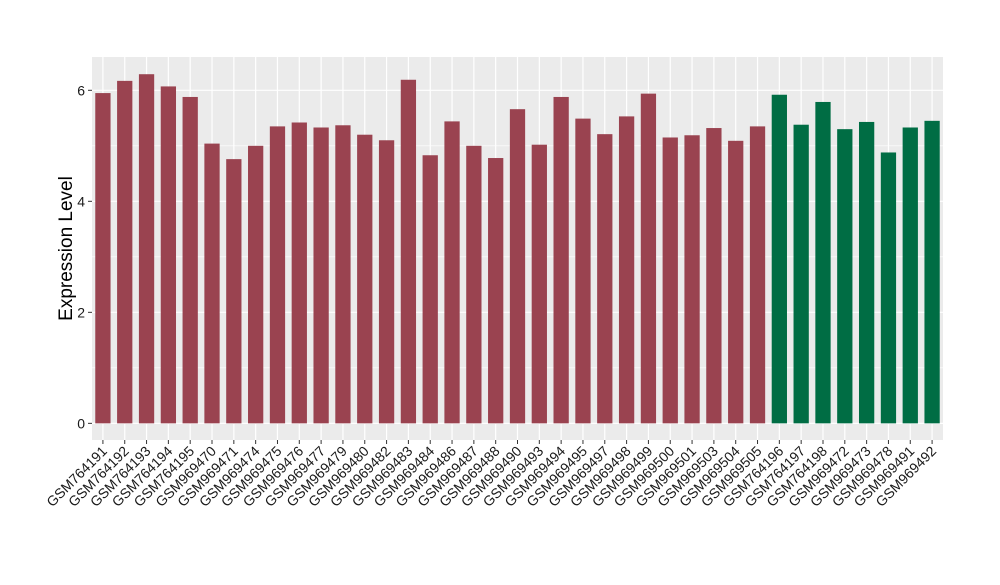  What do you see at coordinates (321, 275) in the screenshot?
I see `bar-GSM969477` at bounding box center [321, 275].